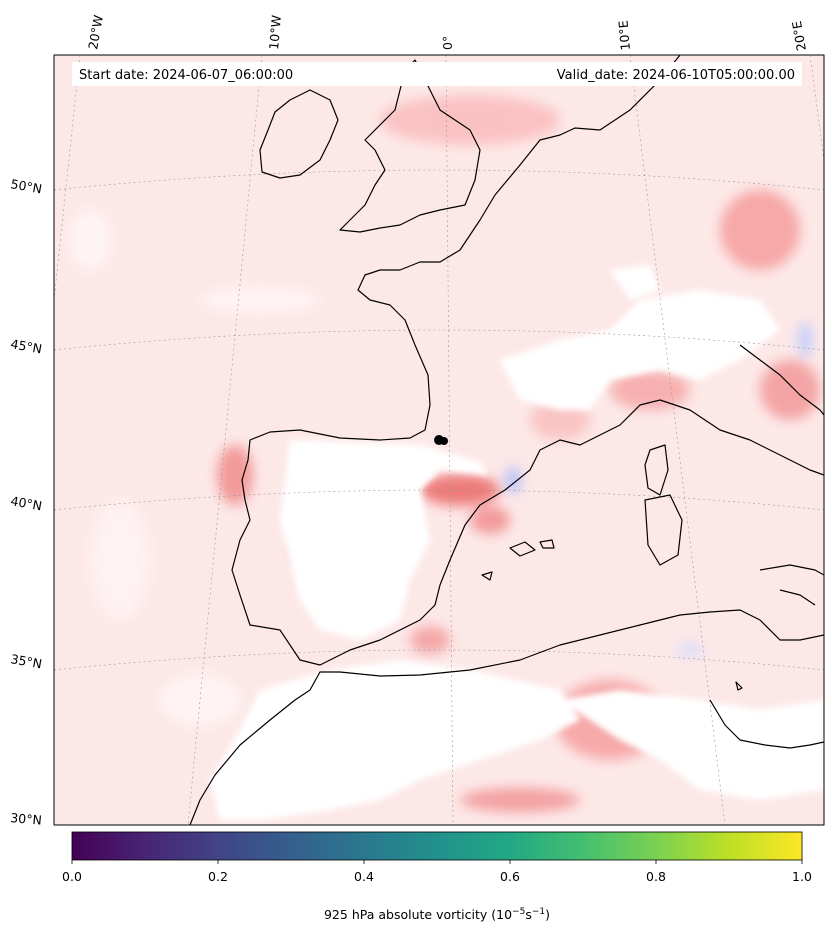  I want to click on lat-label-40n: 40°N, so click(26, 503).